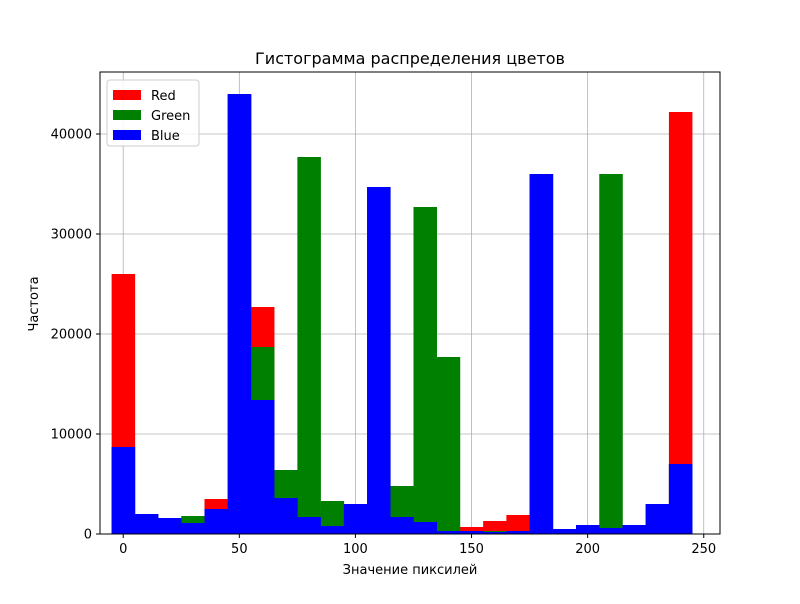  I want to click on y-tick-label: 0, so click(88, 535).